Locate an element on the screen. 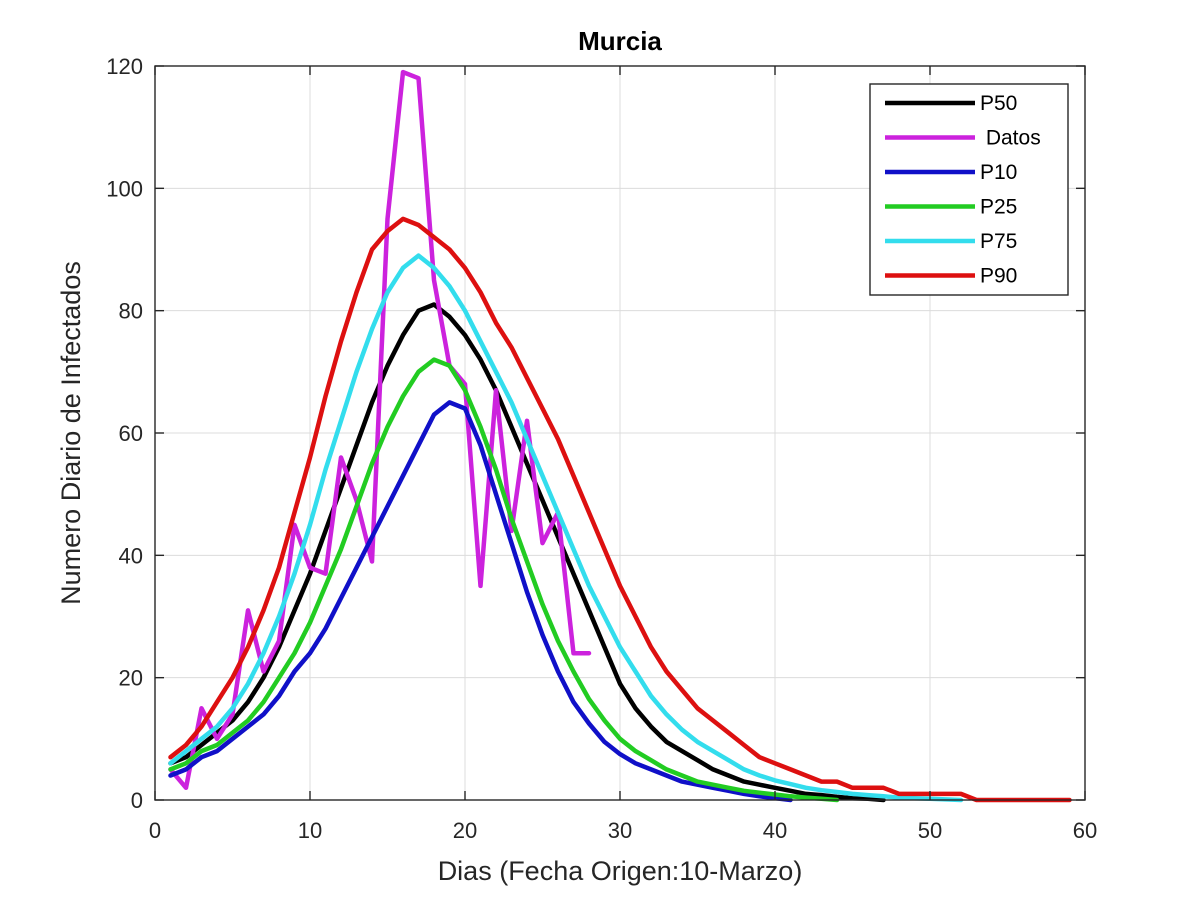  x-tick-label: 10 is located at coordinates (310, 830).